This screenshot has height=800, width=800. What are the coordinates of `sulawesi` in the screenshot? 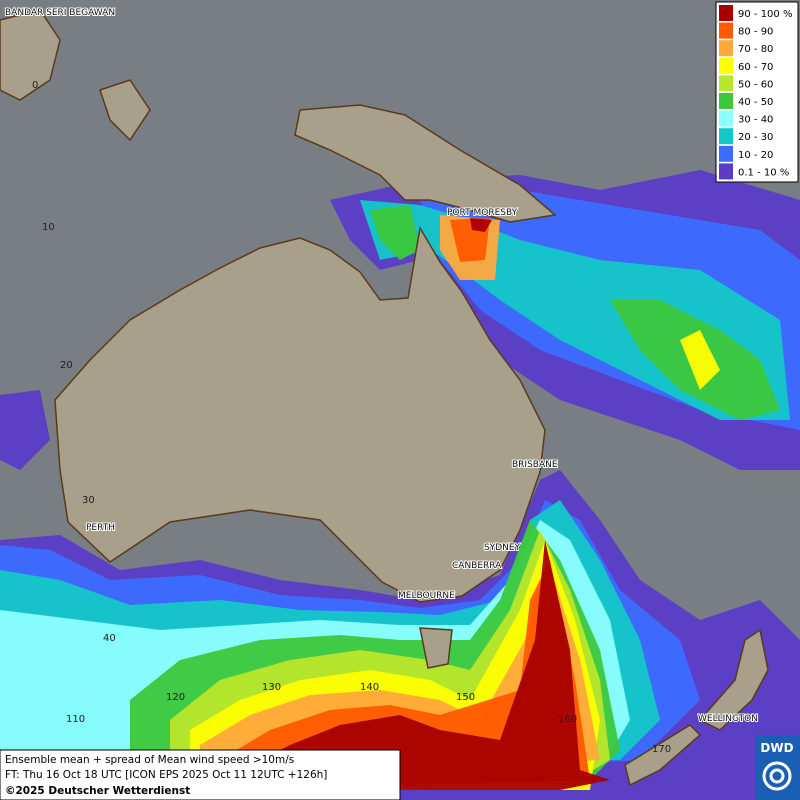 It's located at (125, 110).